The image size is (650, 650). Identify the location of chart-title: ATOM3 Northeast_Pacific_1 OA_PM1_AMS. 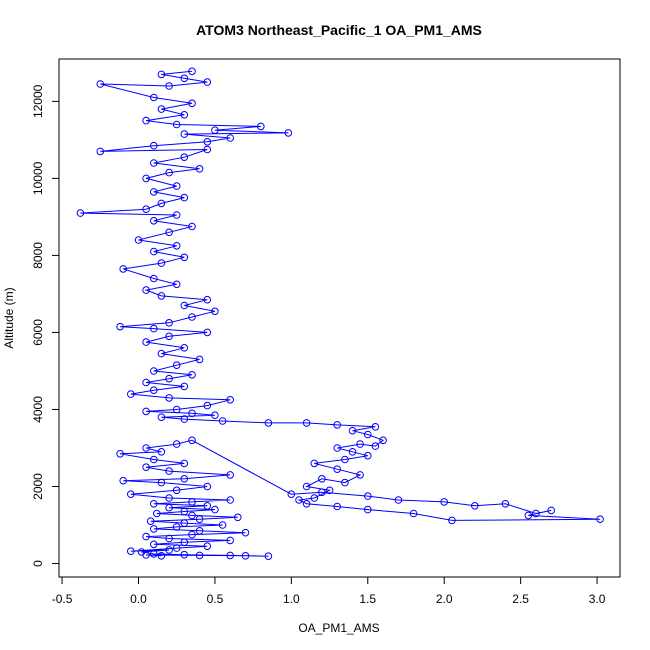
(339, 30).